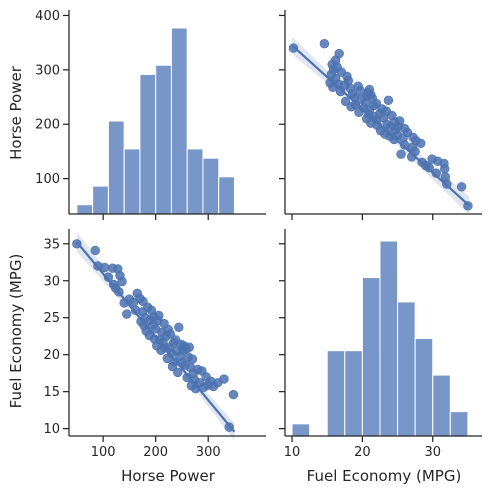 This screenshot has width=493, height=493. I want to click on upper-regression-line, so click(381, 125).